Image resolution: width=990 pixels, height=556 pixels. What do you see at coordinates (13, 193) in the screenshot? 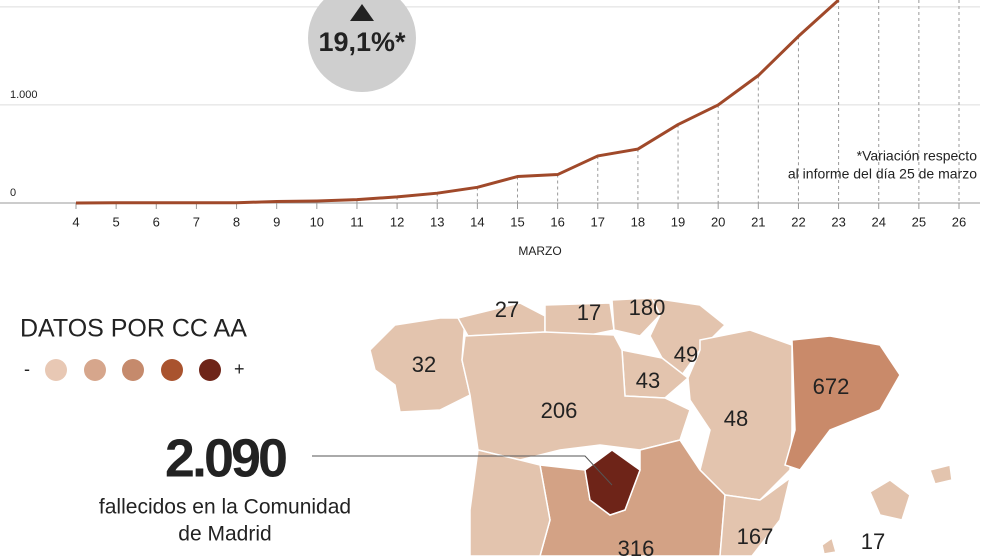
I see `y-tick-label: 0` at bounding box center [13, 193].